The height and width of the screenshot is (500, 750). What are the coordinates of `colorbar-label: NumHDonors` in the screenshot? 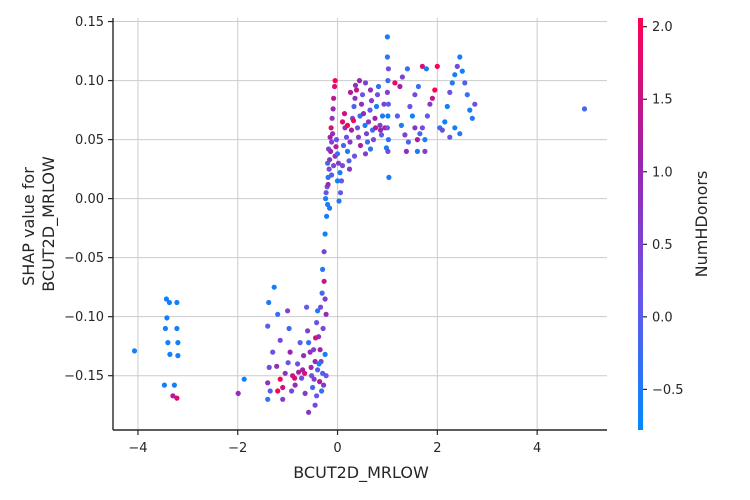 It's located at (701, 224).